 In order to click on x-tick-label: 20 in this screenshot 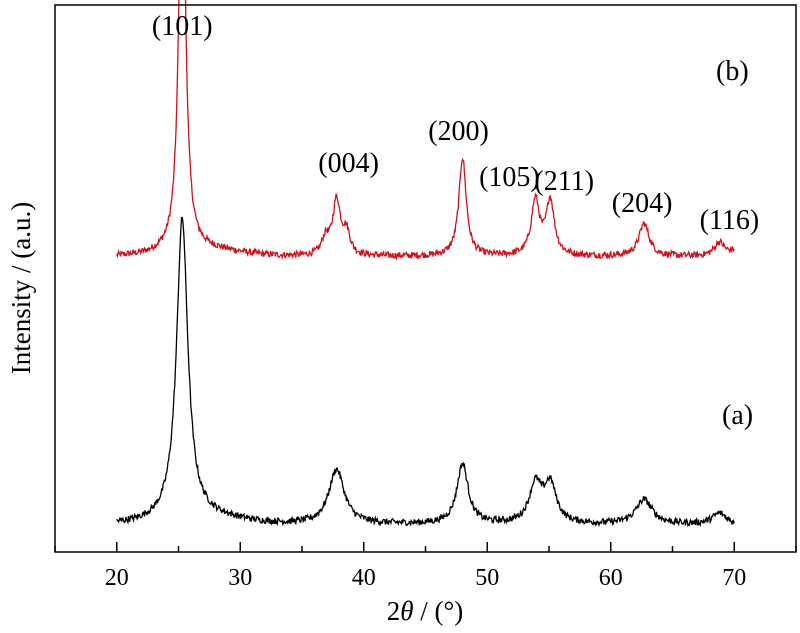, I will do `click(117, 578)`.